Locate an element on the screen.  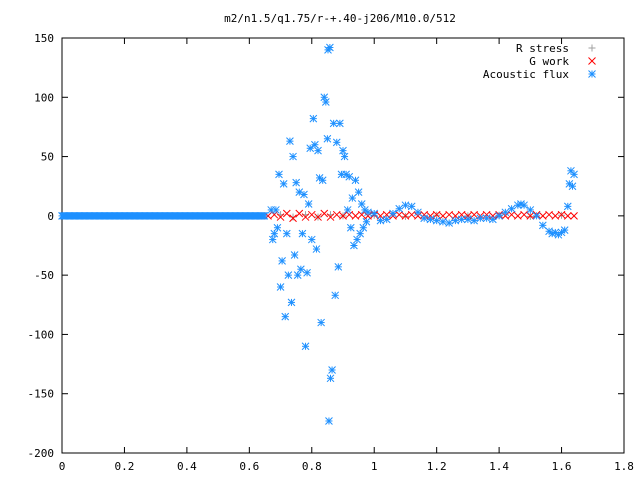
y-tick-label: 100 is located at coordinates (44, 97).